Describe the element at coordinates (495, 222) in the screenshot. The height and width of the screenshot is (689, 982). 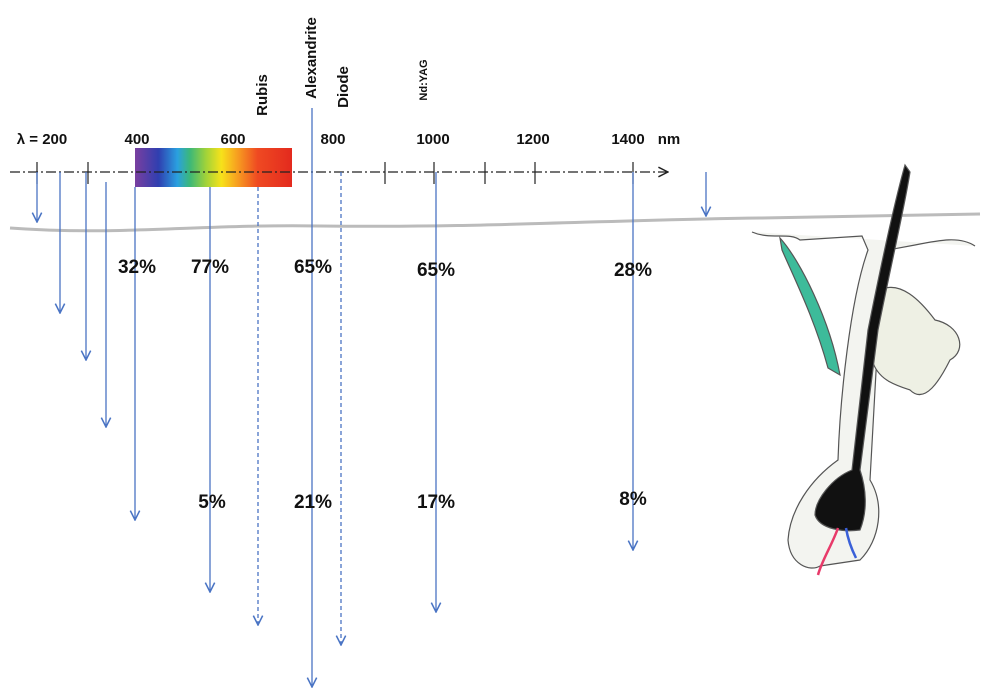
I see `skin-surface` at that location.